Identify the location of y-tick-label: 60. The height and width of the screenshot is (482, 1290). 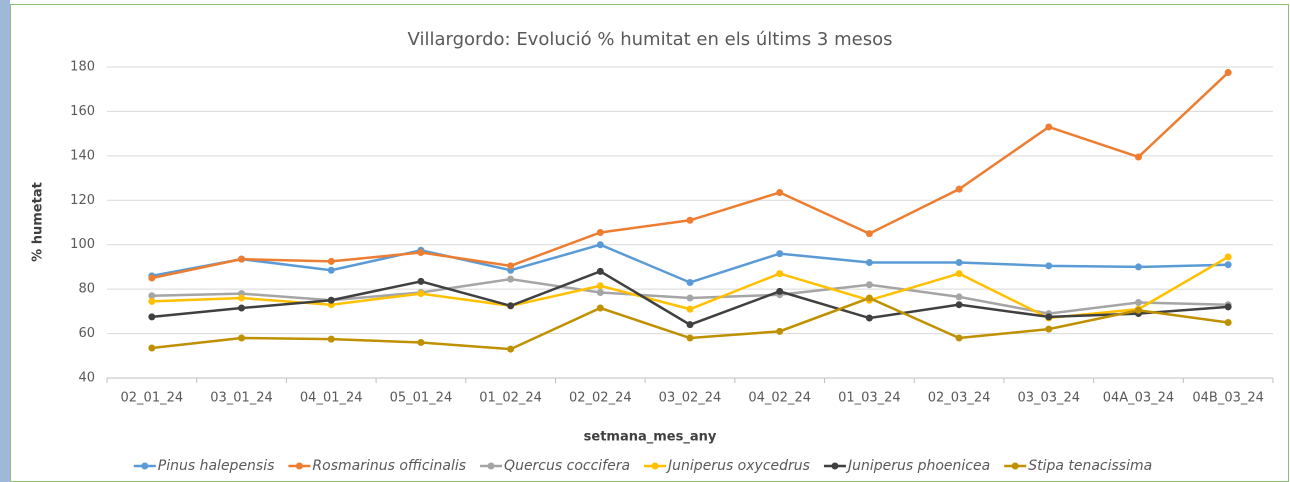
(86, 333).